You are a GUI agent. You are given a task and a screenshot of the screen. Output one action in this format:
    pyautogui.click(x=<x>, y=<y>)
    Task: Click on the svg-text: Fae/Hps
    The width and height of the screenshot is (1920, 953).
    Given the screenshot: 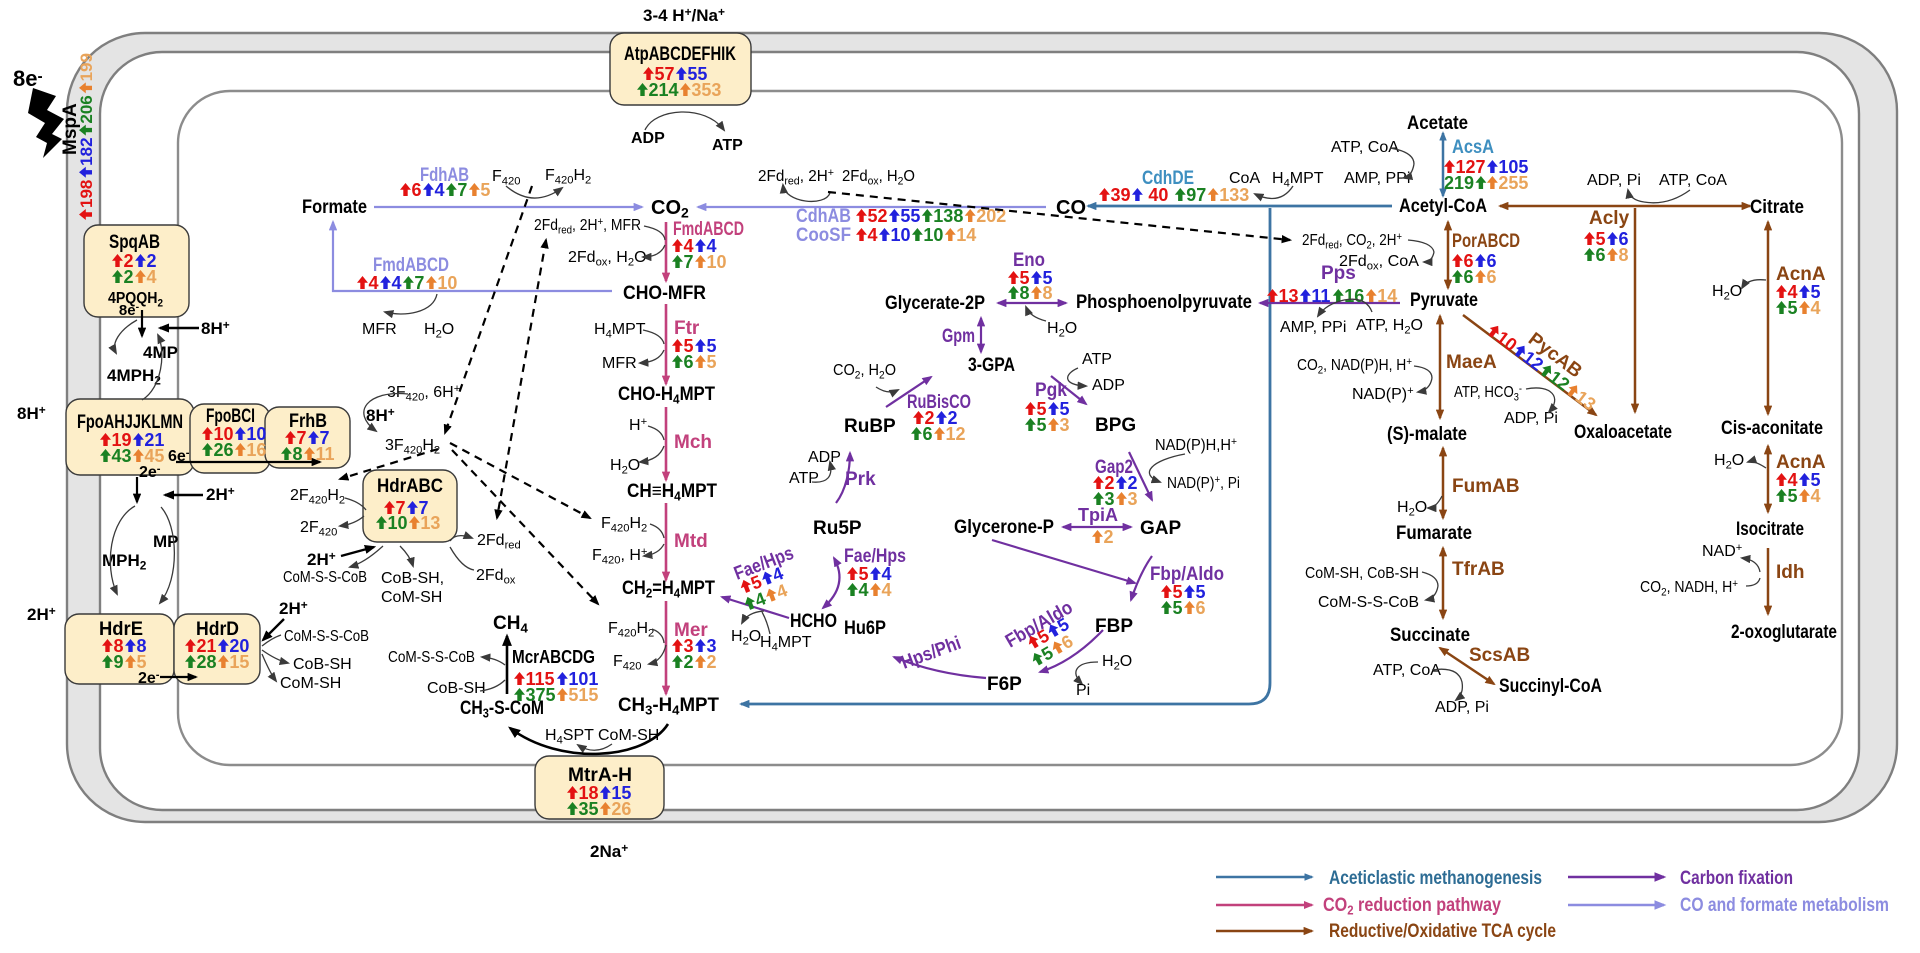 What is the action you would take?
    pyautogui.click(x=875, y=556)
    